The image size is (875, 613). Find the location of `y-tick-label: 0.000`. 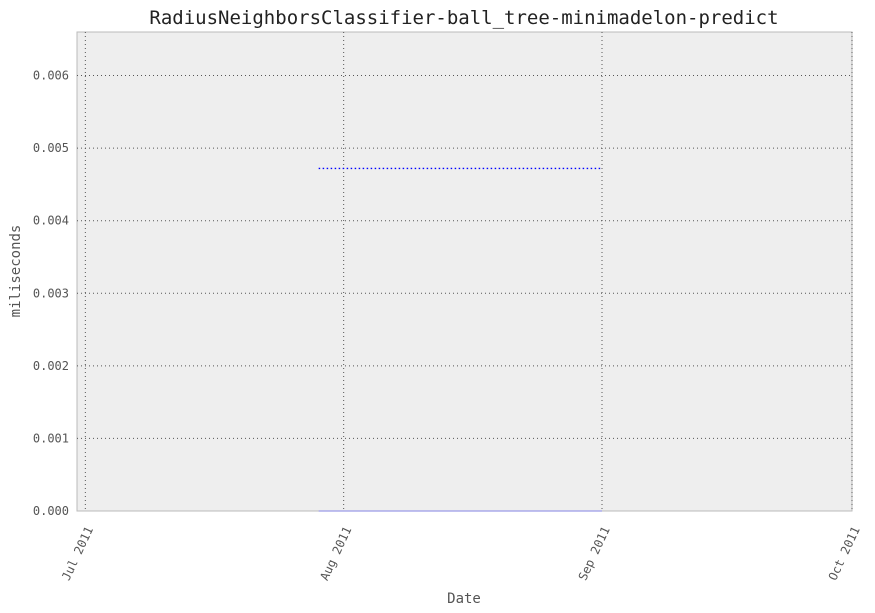

y-tick-label: 0.000 is located at coordinates (51, 511).